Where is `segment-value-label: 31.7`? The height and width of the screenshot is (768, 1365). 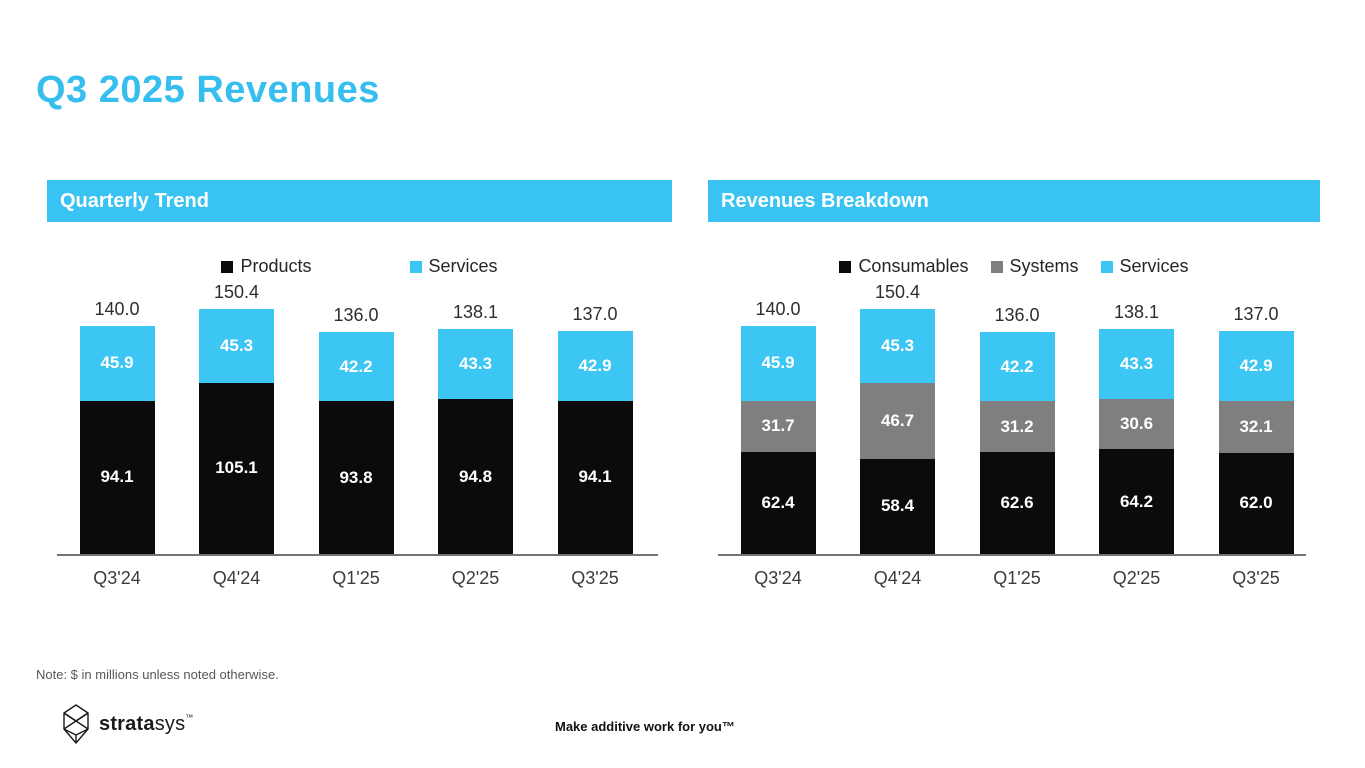
segment-value-label: 31.7 is located at coordinates (778, 426).